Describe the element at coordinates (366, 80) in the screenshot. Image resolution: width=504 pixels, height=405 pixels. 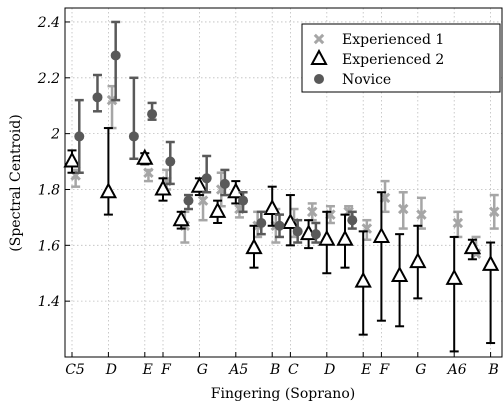
I see `legend-label: Novice` at that location.